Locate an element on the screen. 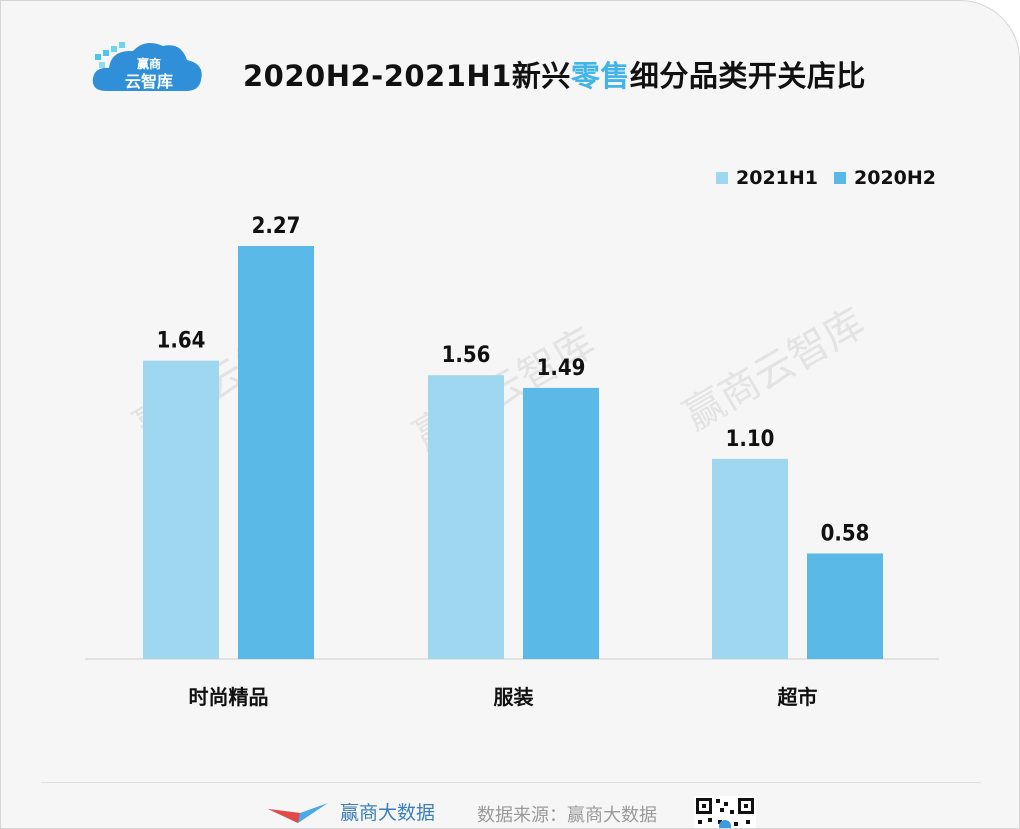 This screenshot has height=829, width=1020. data-source: 数据来源：赢商大数据 is located at coordinates (567, 815).